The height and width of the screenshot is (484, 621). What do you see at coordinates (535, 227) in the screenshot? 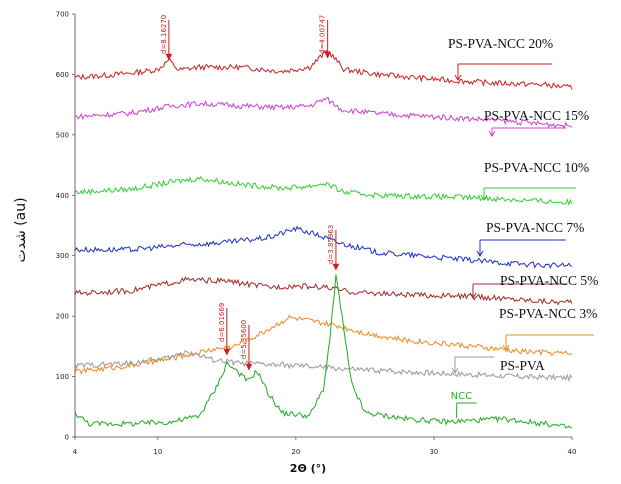
I see `series-label: PS-PVA-NCC 7%` at bounding box center [535, 227].